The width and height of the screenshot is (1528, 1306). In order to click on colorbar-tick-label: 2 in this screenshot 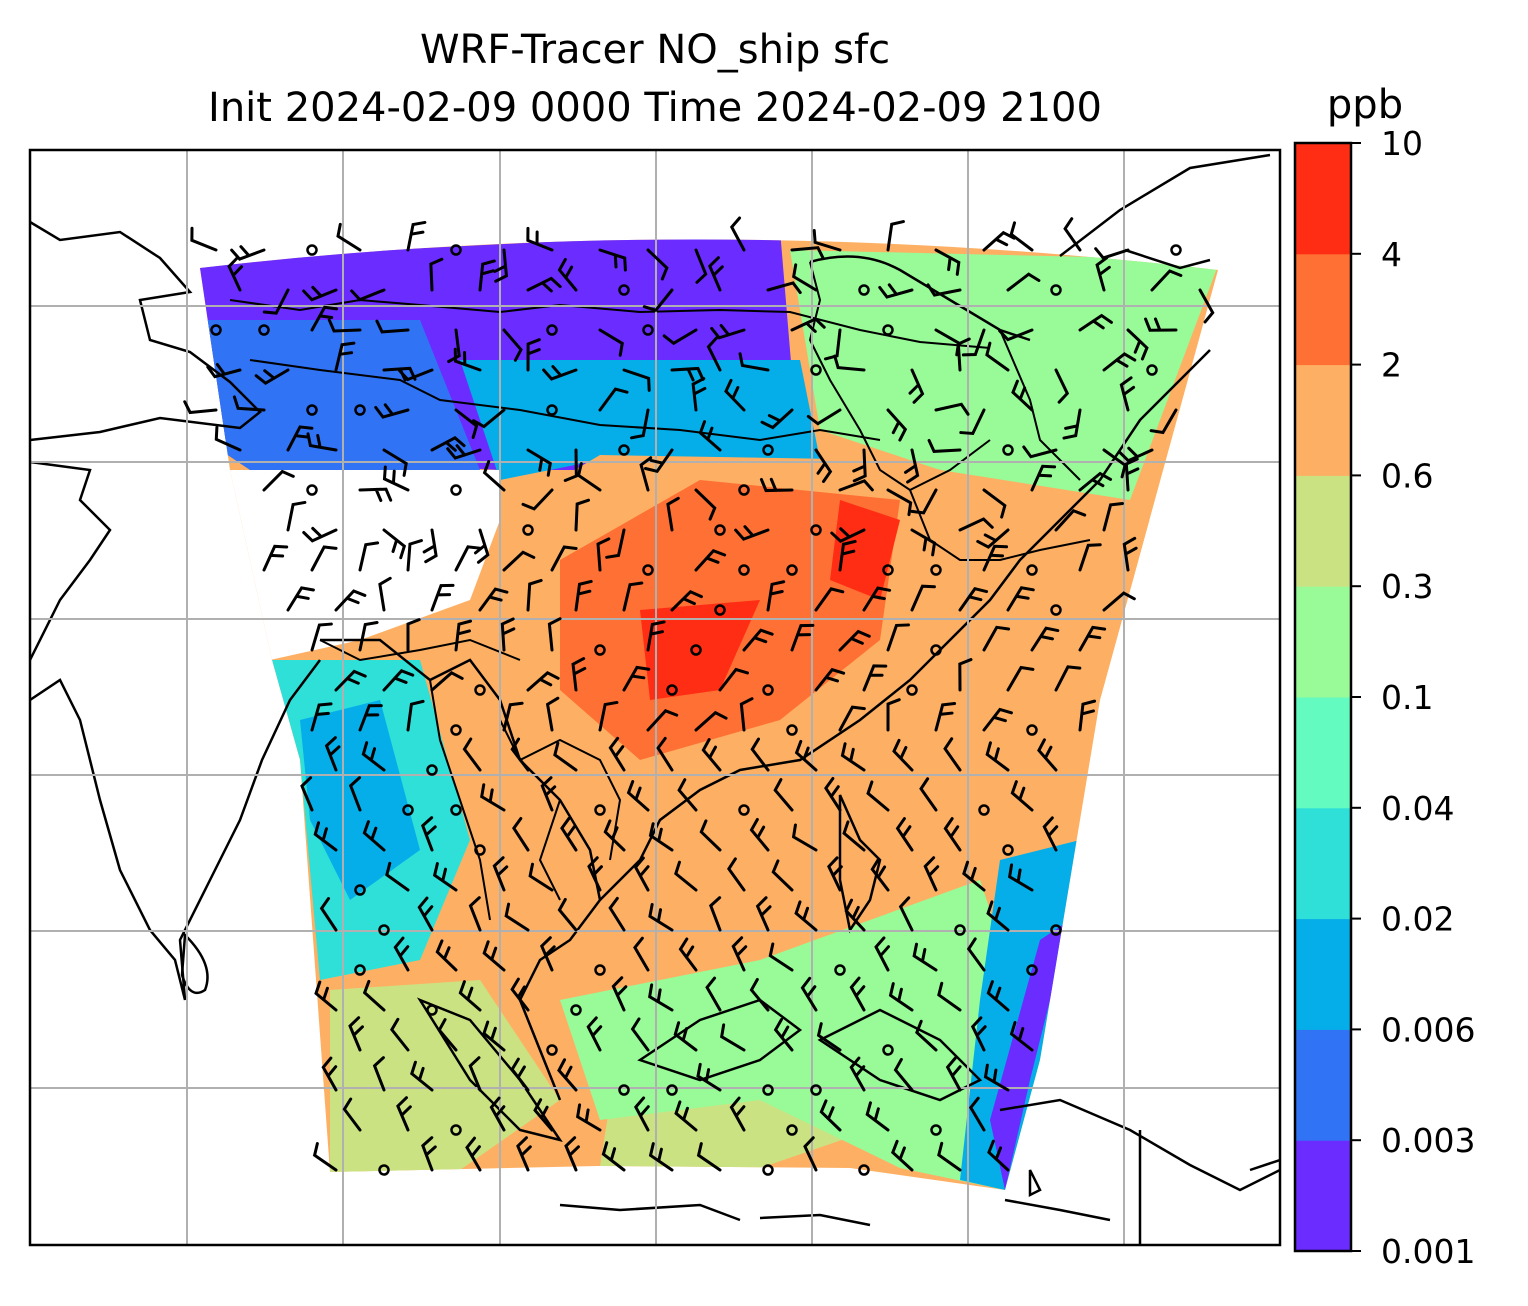, I will do `click(1391, 365)`.